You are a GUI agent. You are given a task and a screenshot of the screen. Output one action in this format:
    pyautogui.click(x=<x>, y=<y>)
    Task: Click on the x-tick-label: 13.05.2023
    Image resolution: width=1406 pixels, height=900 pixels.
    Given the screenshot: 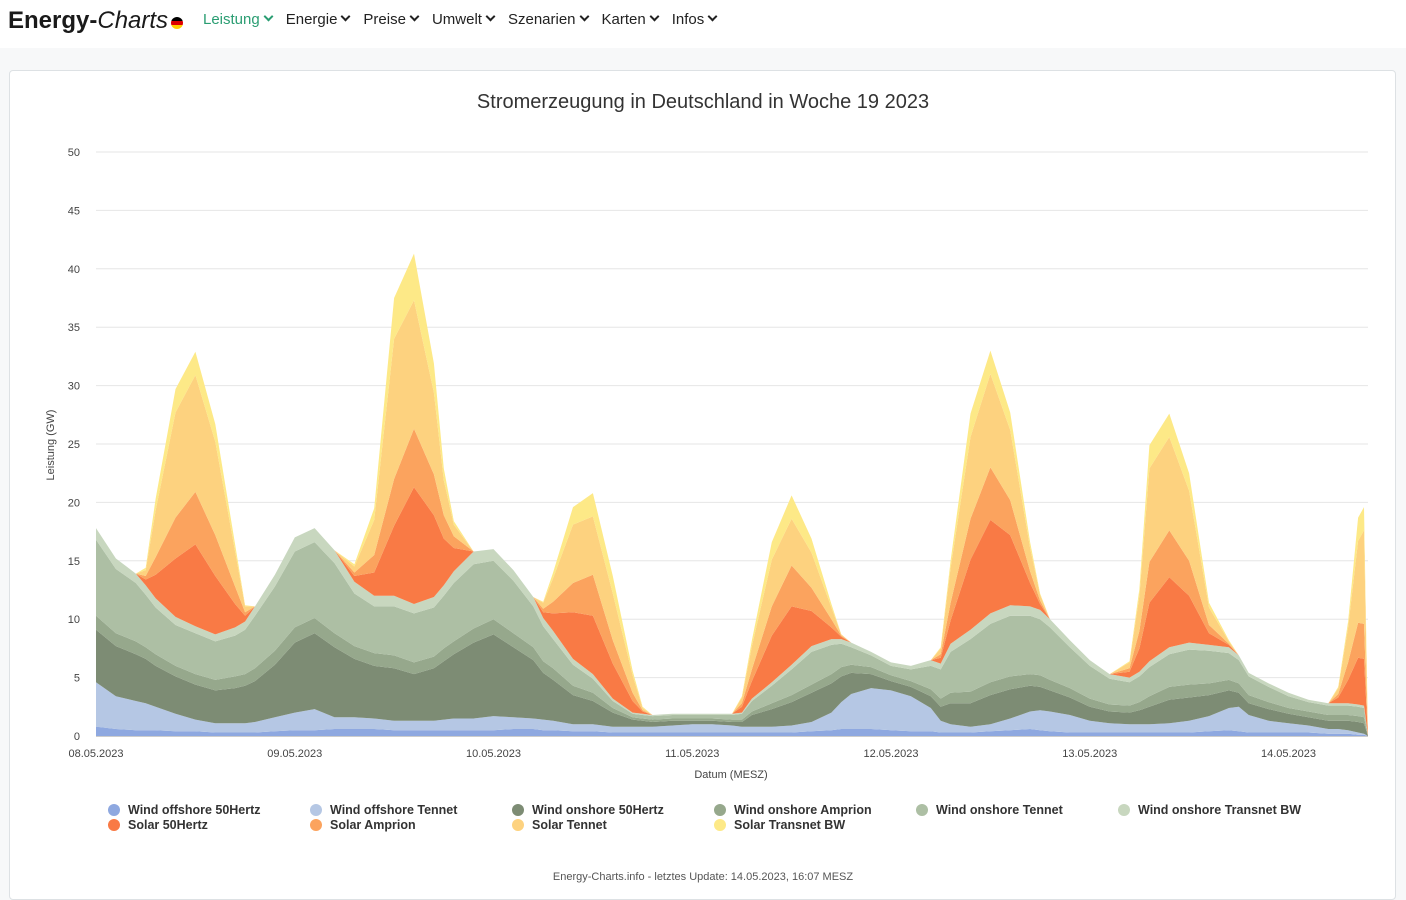 What is the action you would take?
    pyautogui.click(x=1089, y=754)
    